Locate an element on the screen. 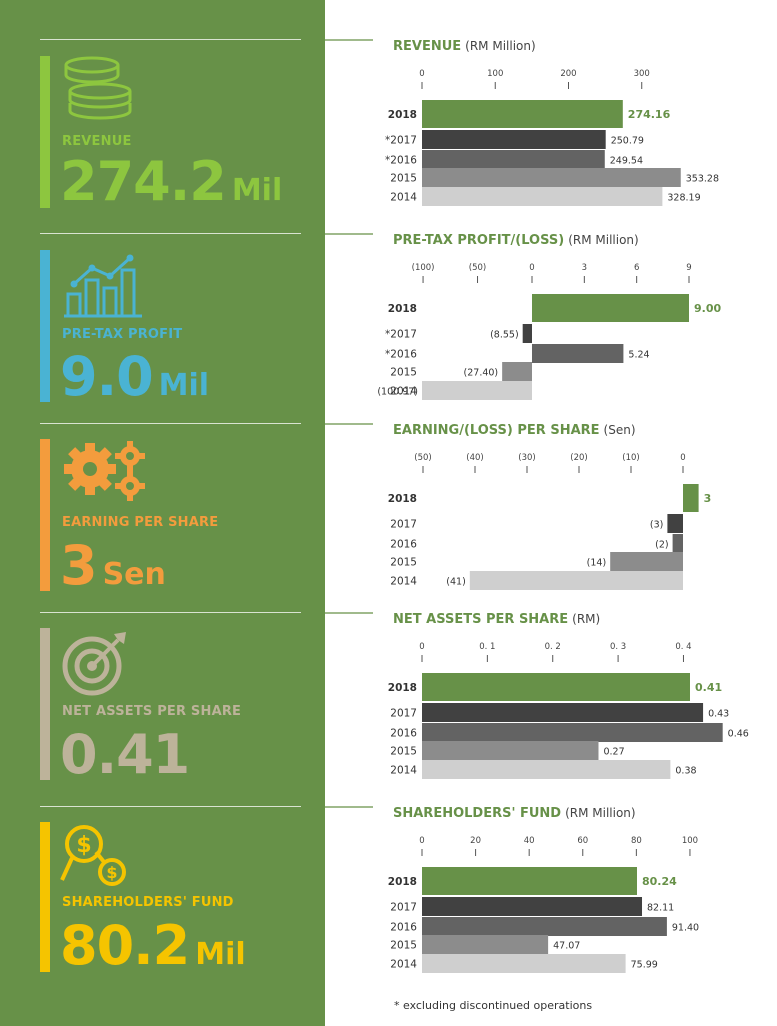 This screenshot has height=1026, width=777. kpi-number: 3 is located at coordinates (79, 565).